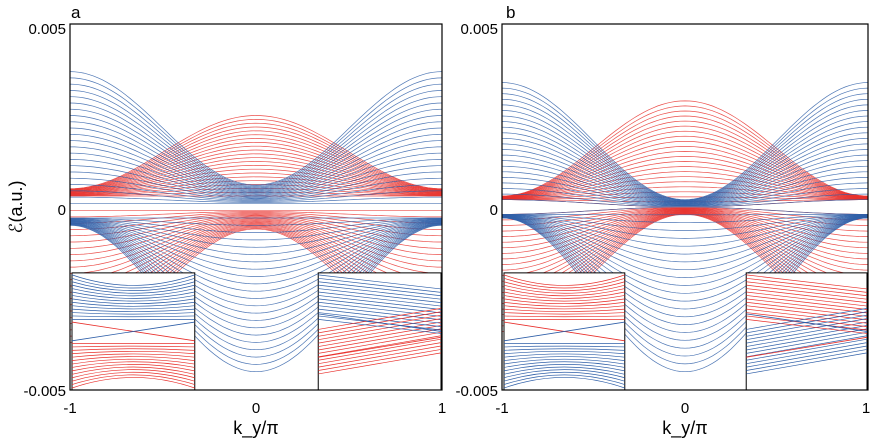  I want to click on y-tick-label-top-b: 0.005, so click(479, 29).